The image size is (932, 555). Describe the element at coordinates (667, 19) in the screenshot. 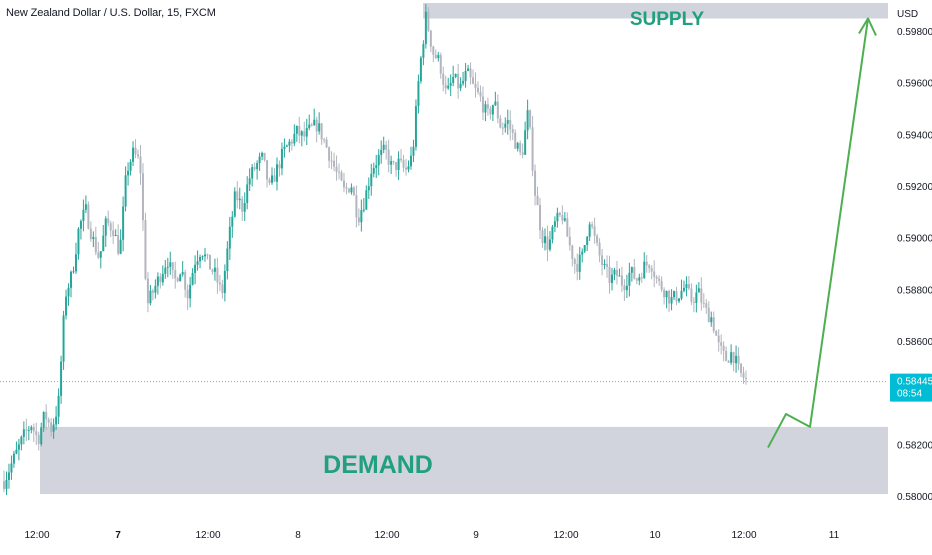

I see `supply-zone-label: SUPPLY` at that location.